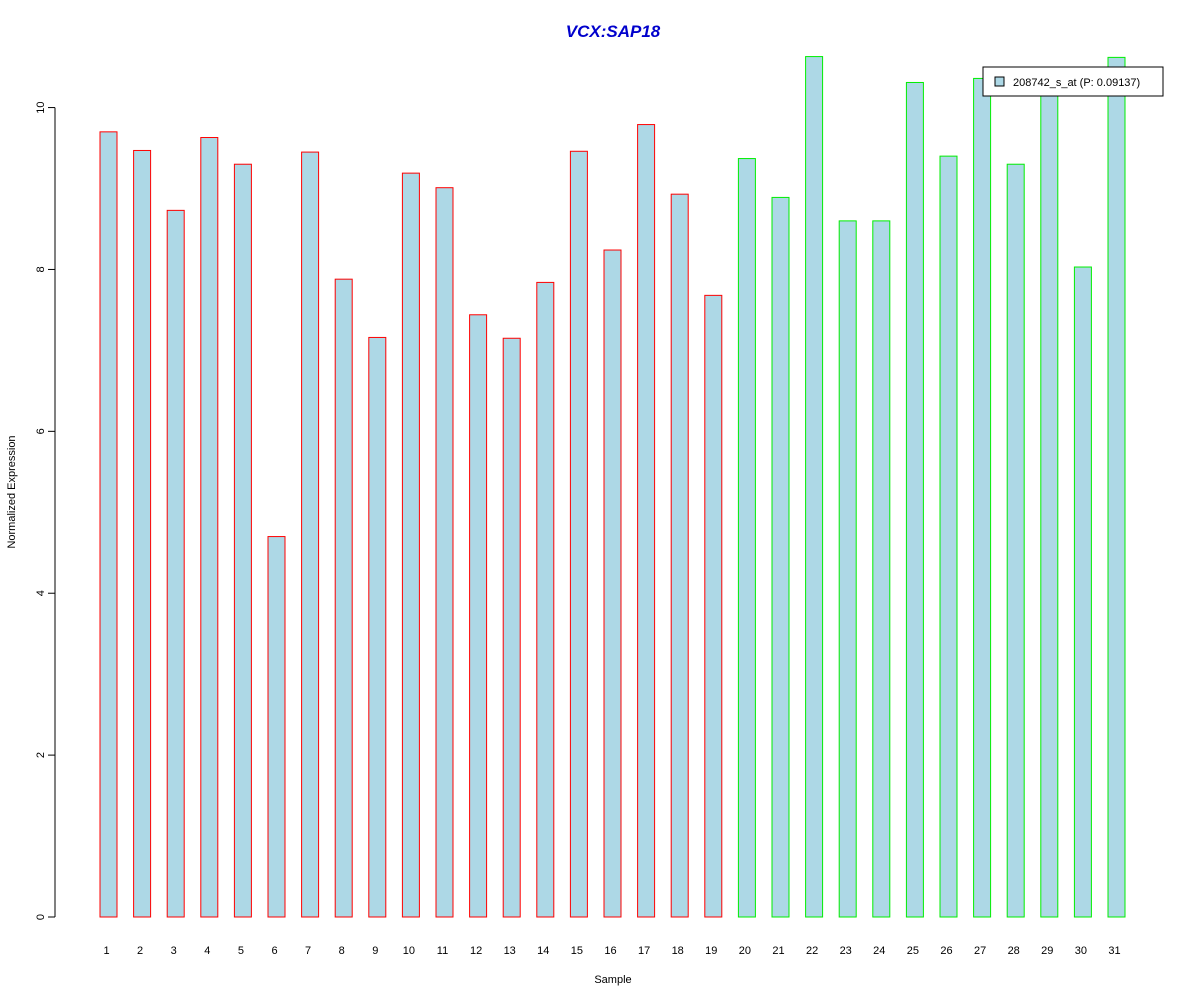 This screenshot has width=1200, height=1000. I want to click on x-tick-label: 19, so click(711, 951).